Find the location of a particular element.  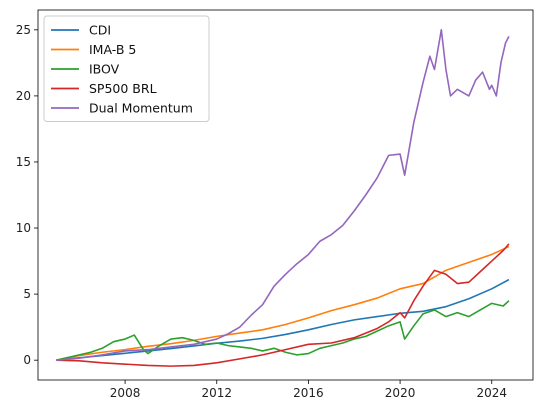

y-axis: 0 5 10 15 20 25 is located at coordinates (27, 195).